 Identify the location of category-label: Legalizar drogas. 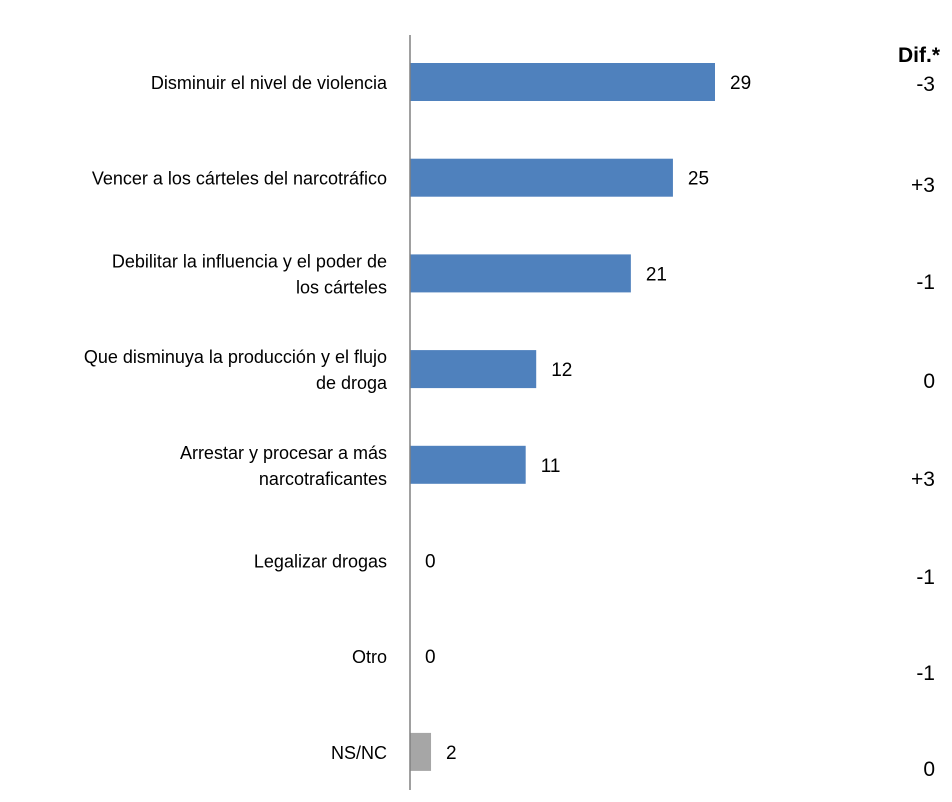
(320, 562).